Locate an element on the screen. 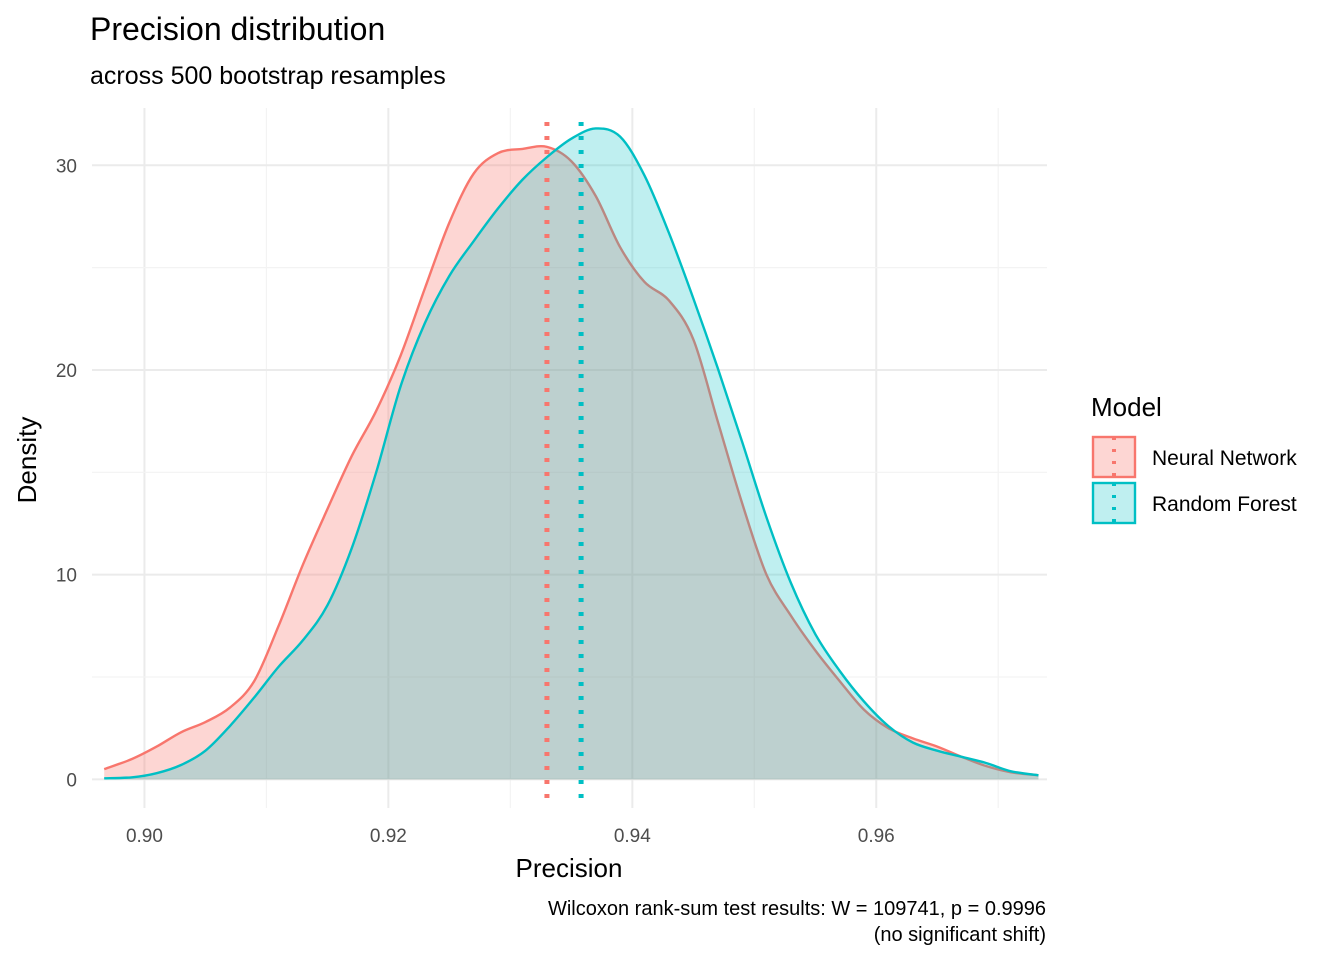 The image size is (1344, 960). y-tick-label: 10 is located at coordinates (66, 576).